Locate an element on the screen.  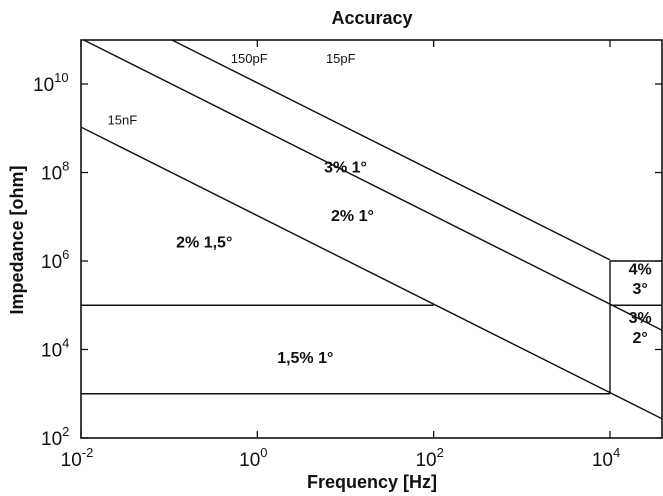
region-label: 3% 1° is located at coordinates (345, 168).